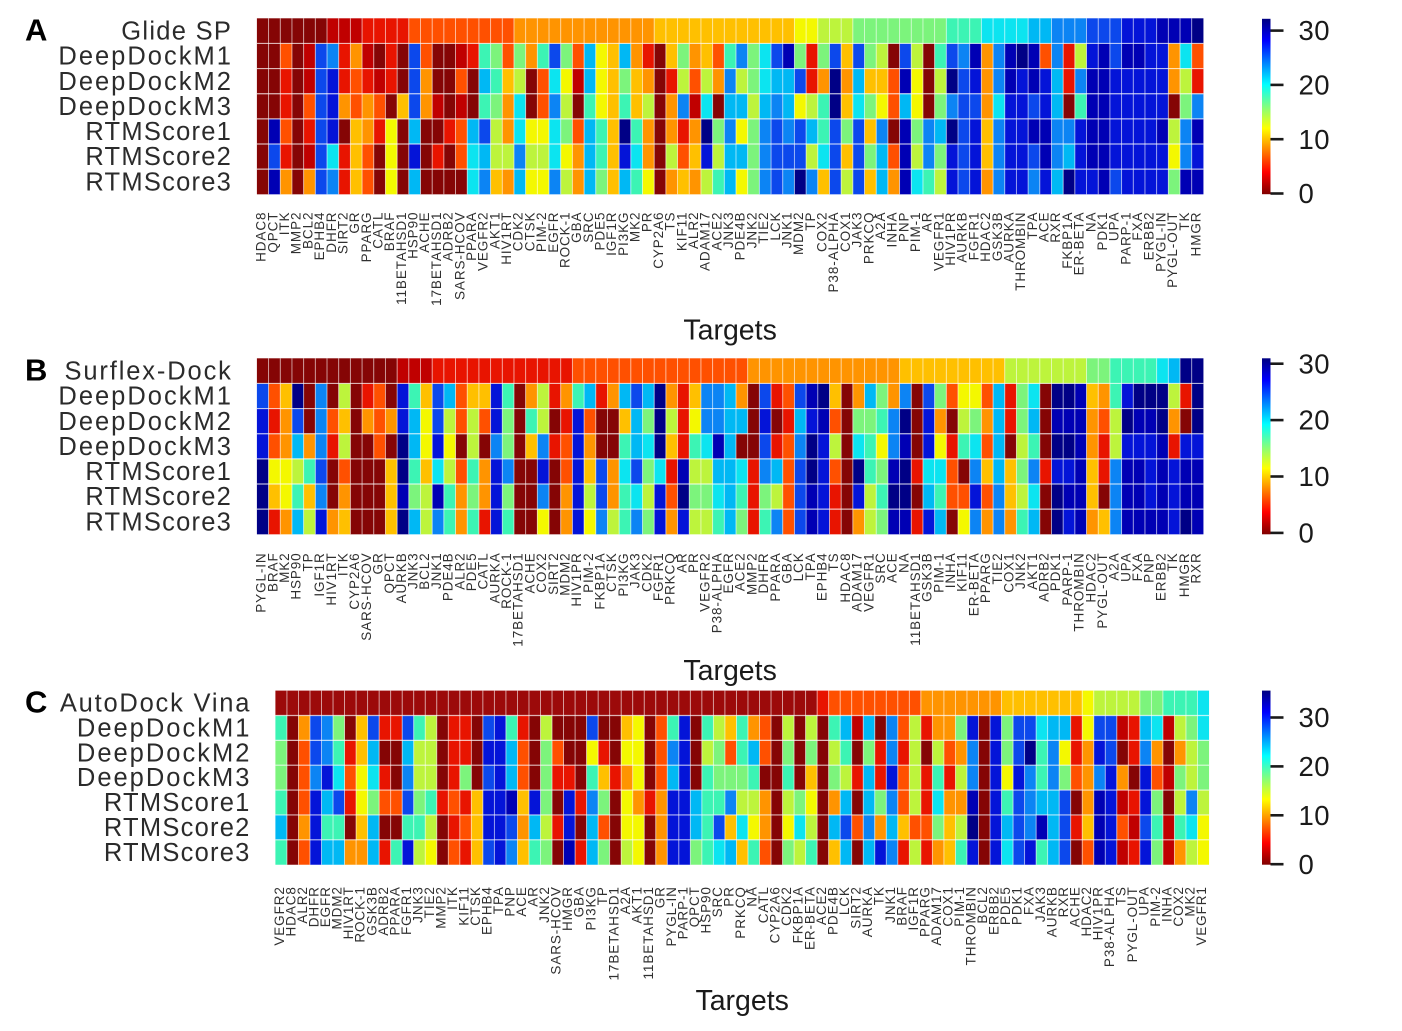 Image resolution: width=1402 pixels, height=1031 pixels. Describe the element at coordinates (763, 572) in the screenshot. I see `svg-text: DHFR` at that location.